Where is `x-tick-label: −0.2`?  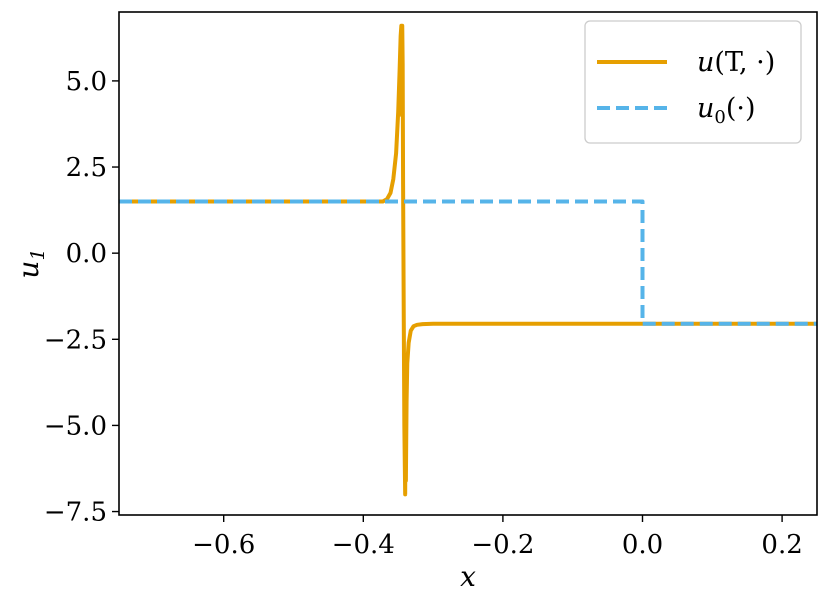 x-tick-label: −0.2 is located at coordinates (502, 545).